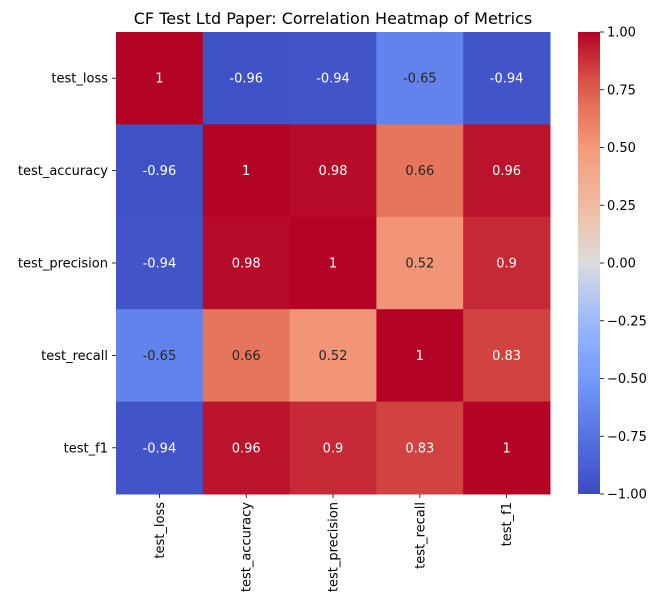 The width and height of the screenshot is (662, 610). I want to click on x-tick-label: test_precision, so click(334, 547).